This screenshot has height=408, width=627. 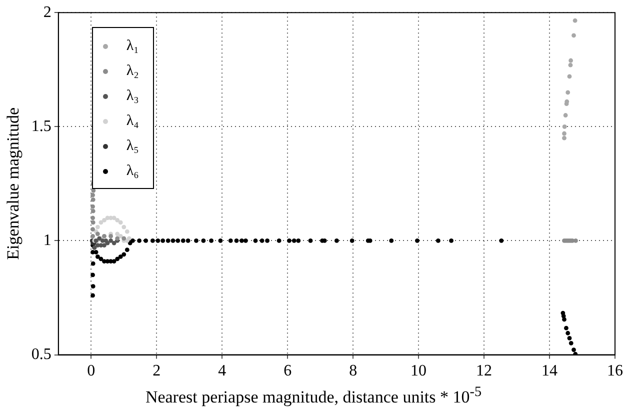 What do you see at coordinates (132, 96) in the screenshot?
I see `legend-label: λ₃` at bounding box center [132, 96].